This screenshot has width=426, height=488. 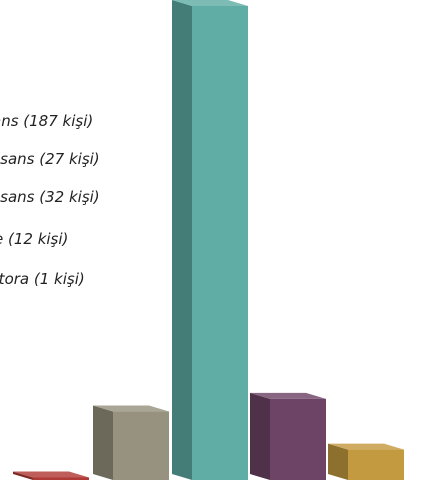 What do you see at coordinates (46, 121) in the screenshot?
I see `legend-label-0: ans (187 kişi)` at bounding box center [46, 121].